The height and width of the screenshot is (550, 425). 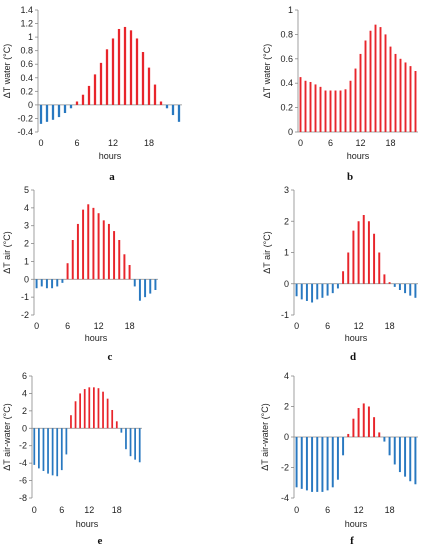 I want to click on x-tick-label: 12, so click(x=89, y=510).